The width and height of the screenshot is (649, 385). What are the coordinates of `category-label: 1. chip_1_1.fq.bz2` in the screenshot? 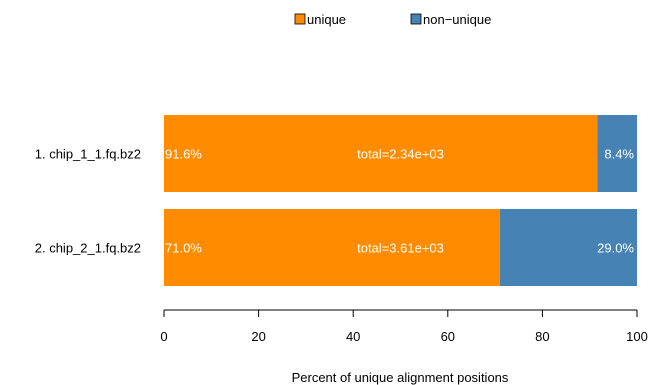 It's located at (88, 154).